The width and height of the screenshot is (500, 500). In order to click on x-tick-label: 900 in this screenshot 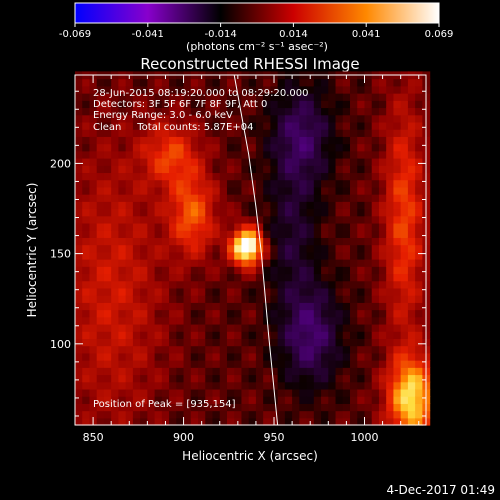, I will do `click(183, 437)`.